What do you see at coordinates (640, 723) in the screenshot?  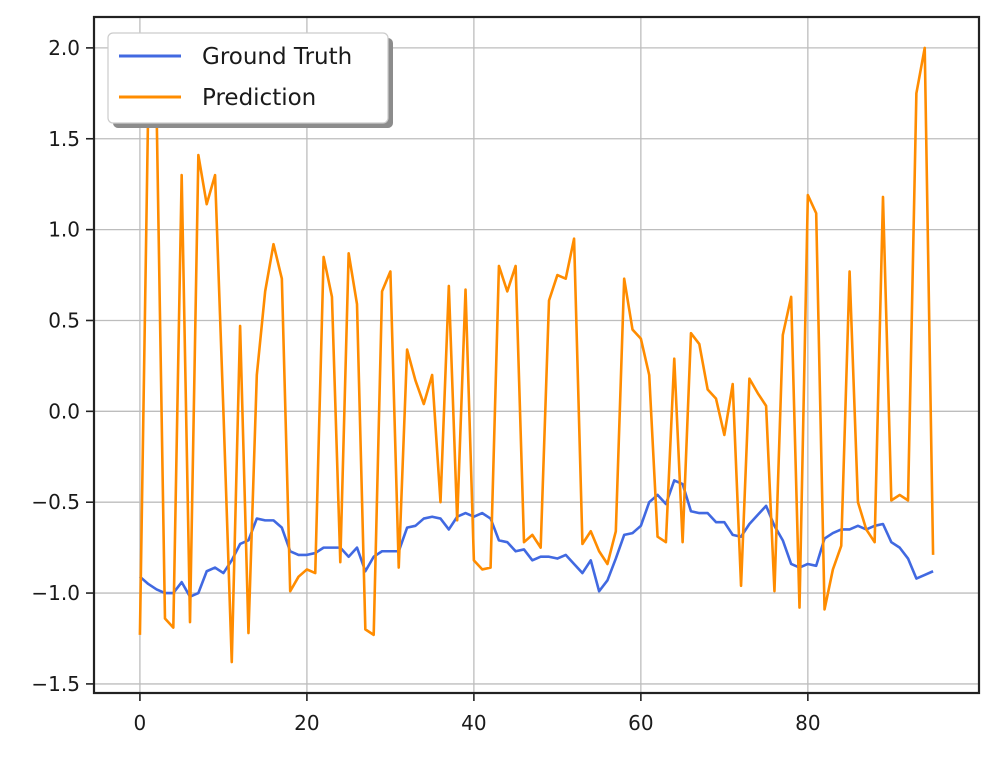 I see `x-tick-label: 60` at bounding box center [640, 723].